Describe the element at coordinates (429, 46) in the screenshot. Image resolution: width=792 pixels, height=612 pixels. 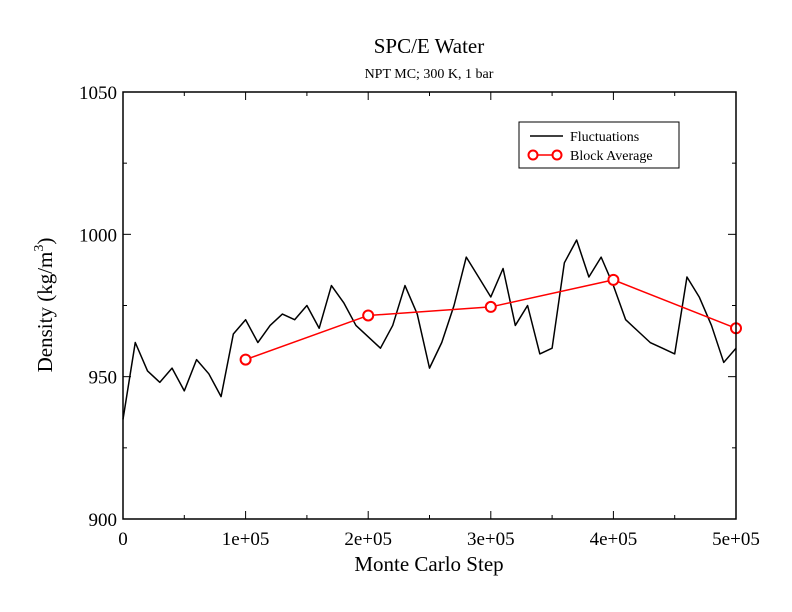
I see `chart-title: SPC/E Water` at that location.